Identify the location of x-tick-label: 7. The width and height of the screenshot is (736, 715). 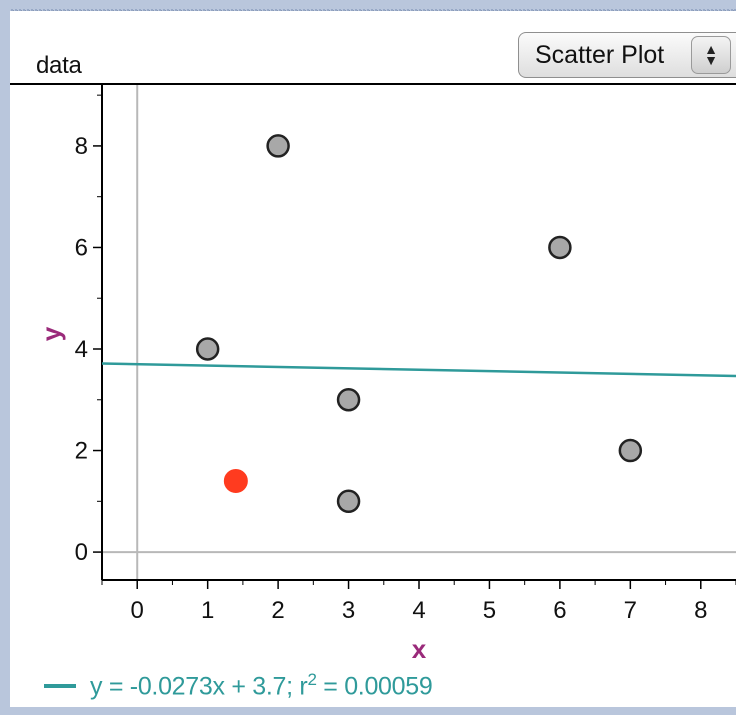
(630, 610).